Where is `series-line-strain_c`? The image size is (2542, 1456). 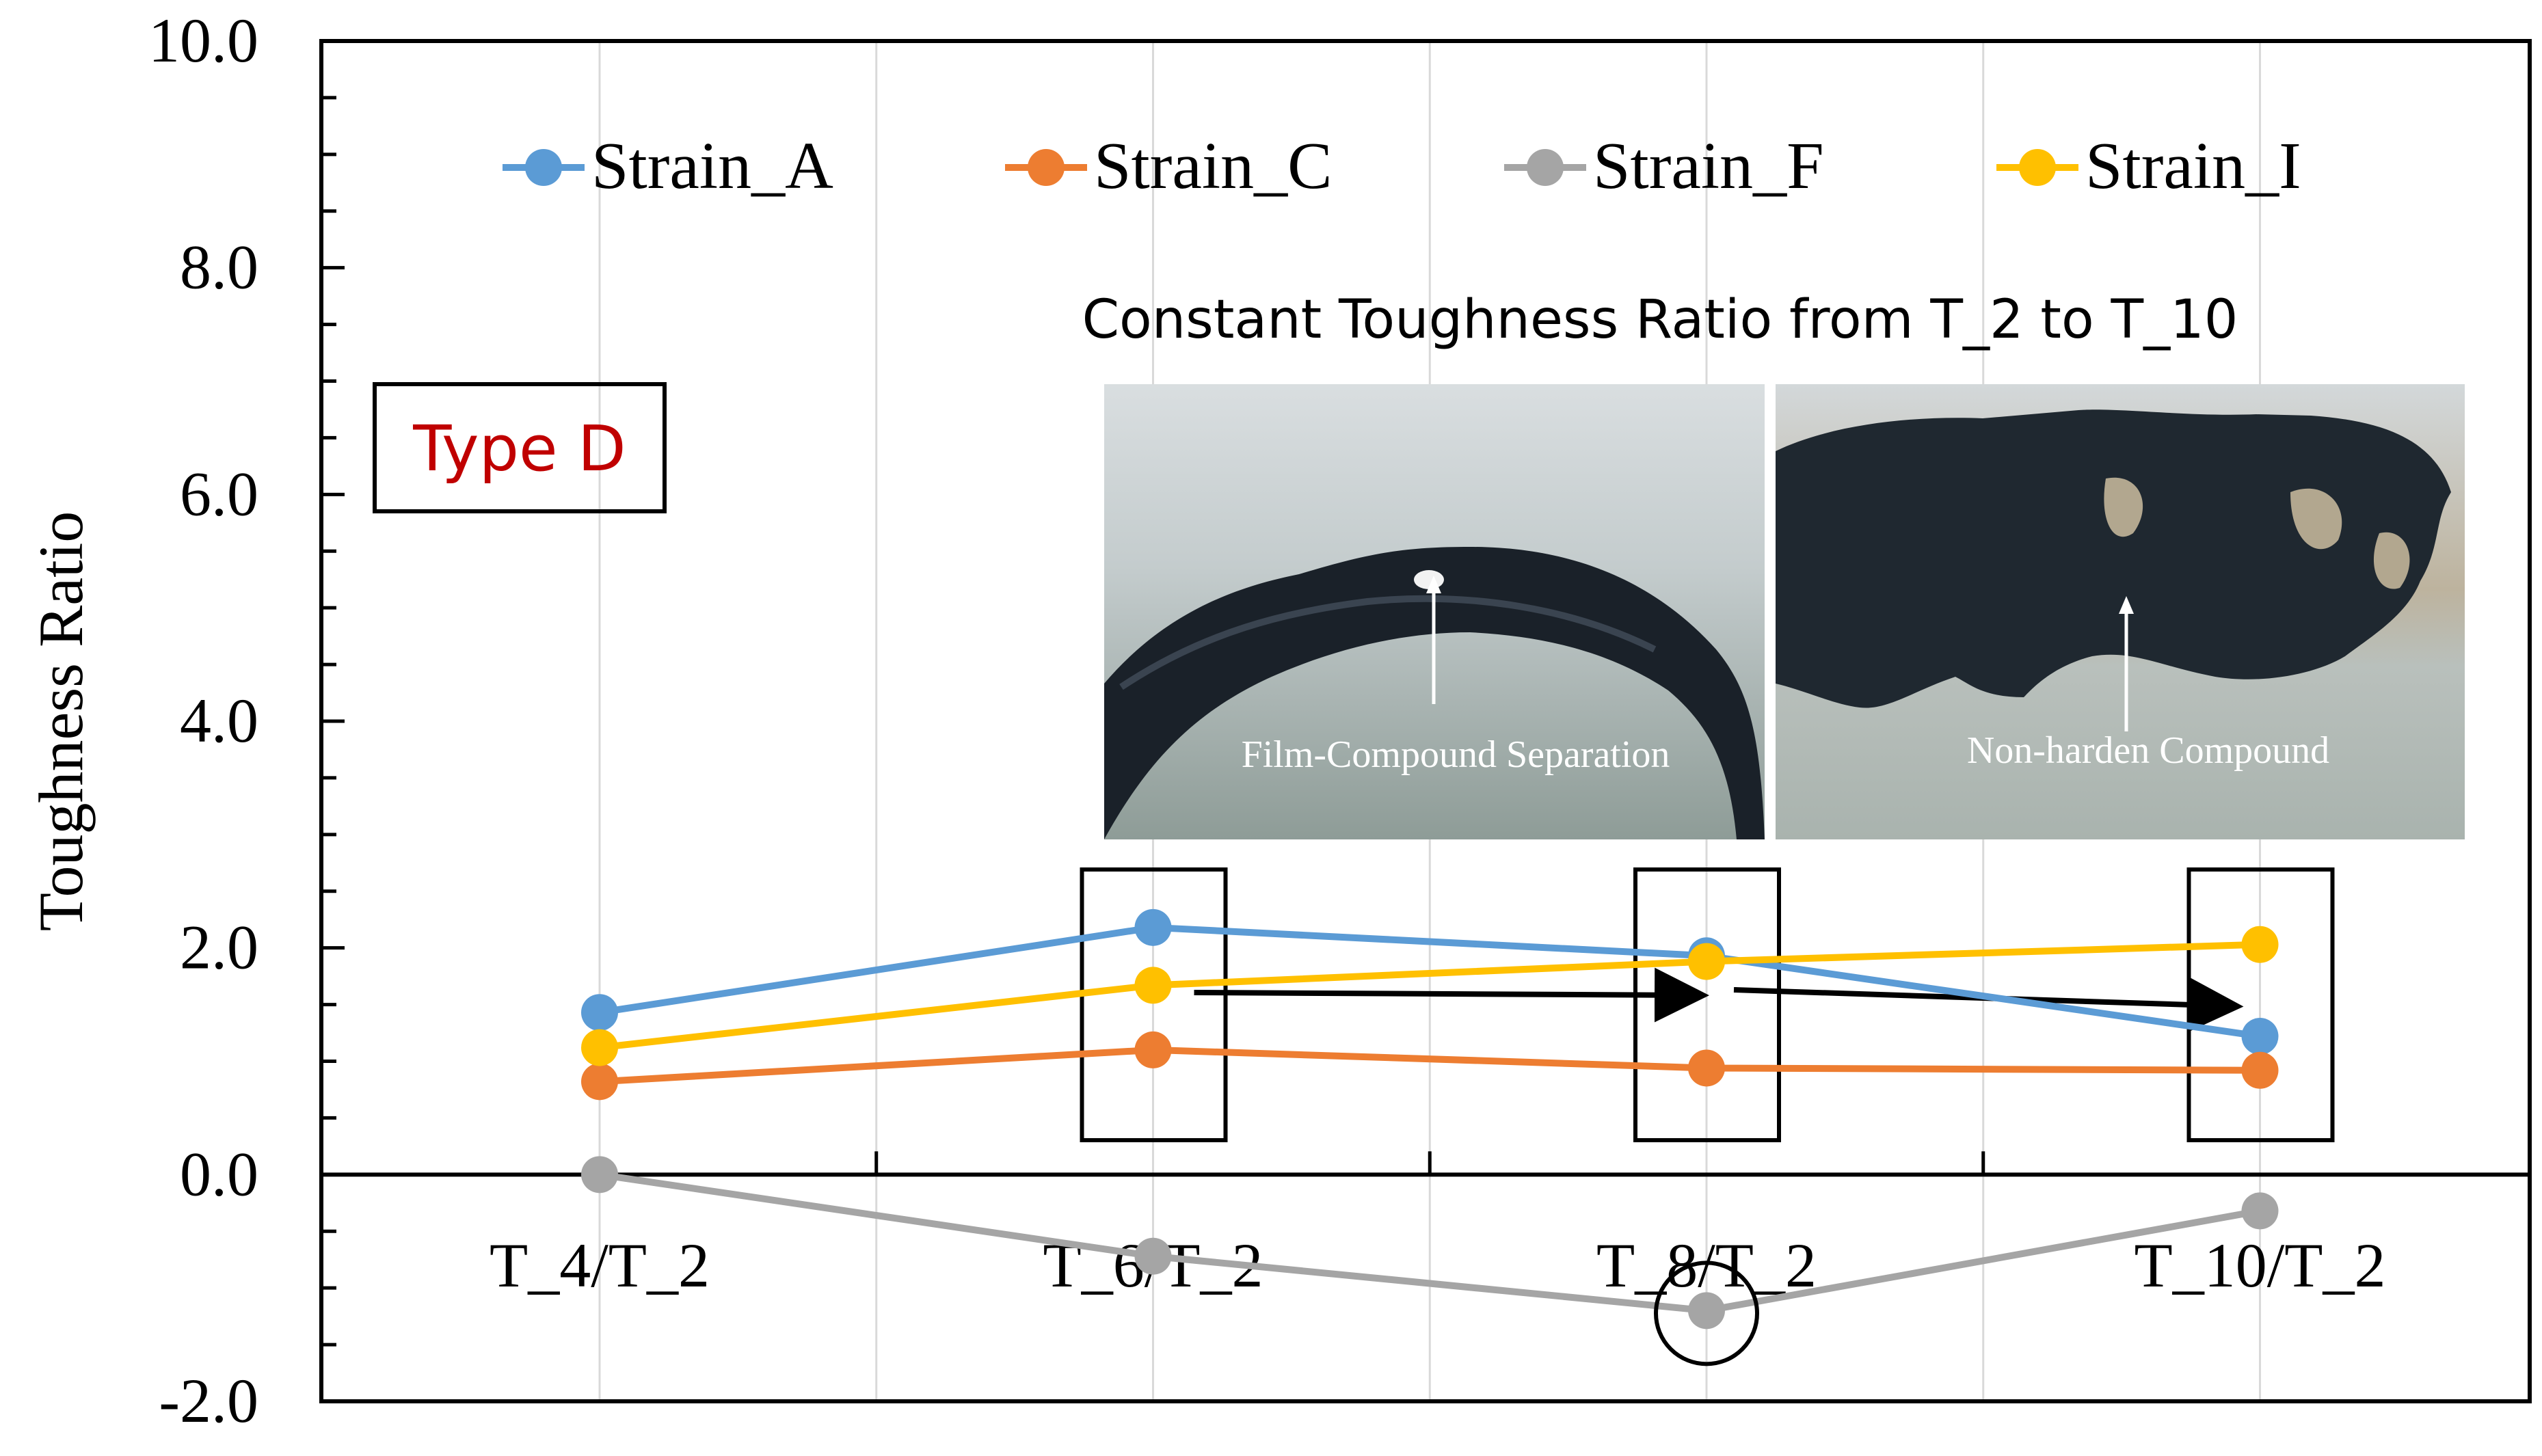 series-line-strain_c is located at coordinates (1430, 1066).